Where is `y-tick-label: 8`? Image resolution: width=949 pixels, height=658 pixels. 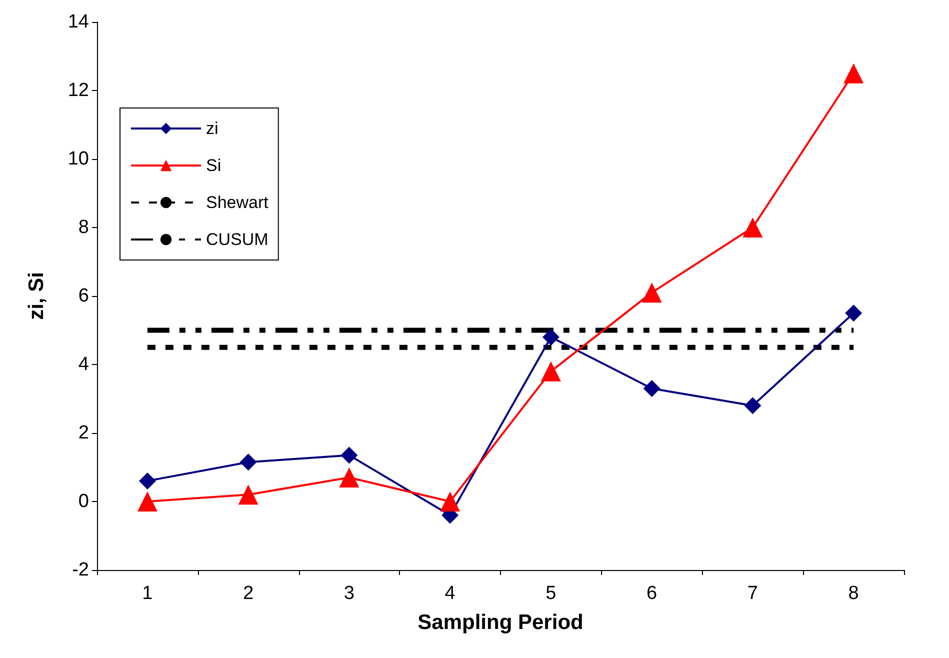
y-tick-label: 8 is located at coordinates (83, 227).